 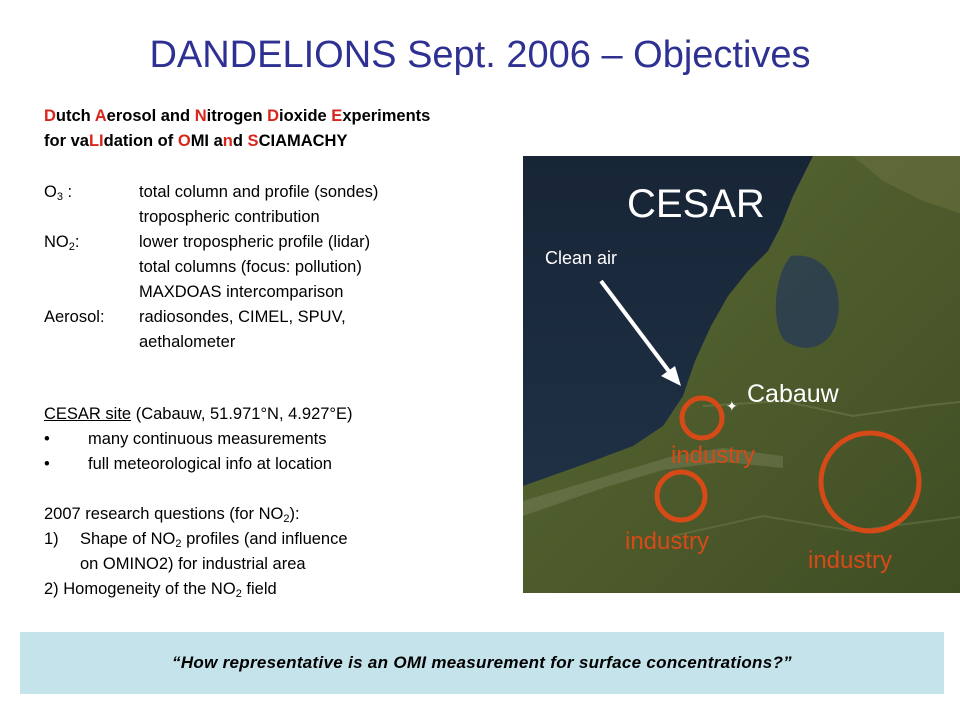 I want to click on question-1-text: Shape of NO2 profiles (and influence, so click(x=214, y=539).